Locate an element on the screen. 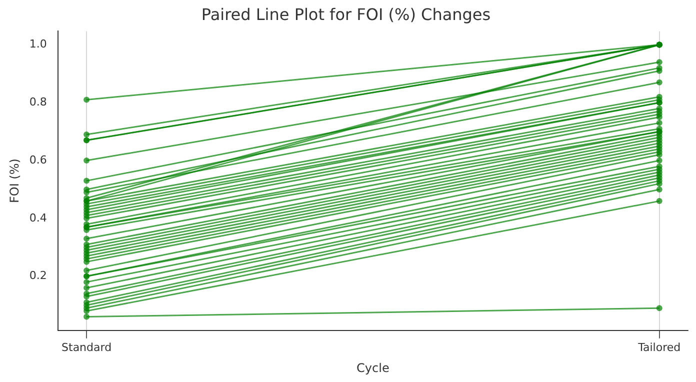 Image resolution: width=696 pixels, height=382 pixels. y-tick-label: 0.4 is located at coordinates (38, 217).